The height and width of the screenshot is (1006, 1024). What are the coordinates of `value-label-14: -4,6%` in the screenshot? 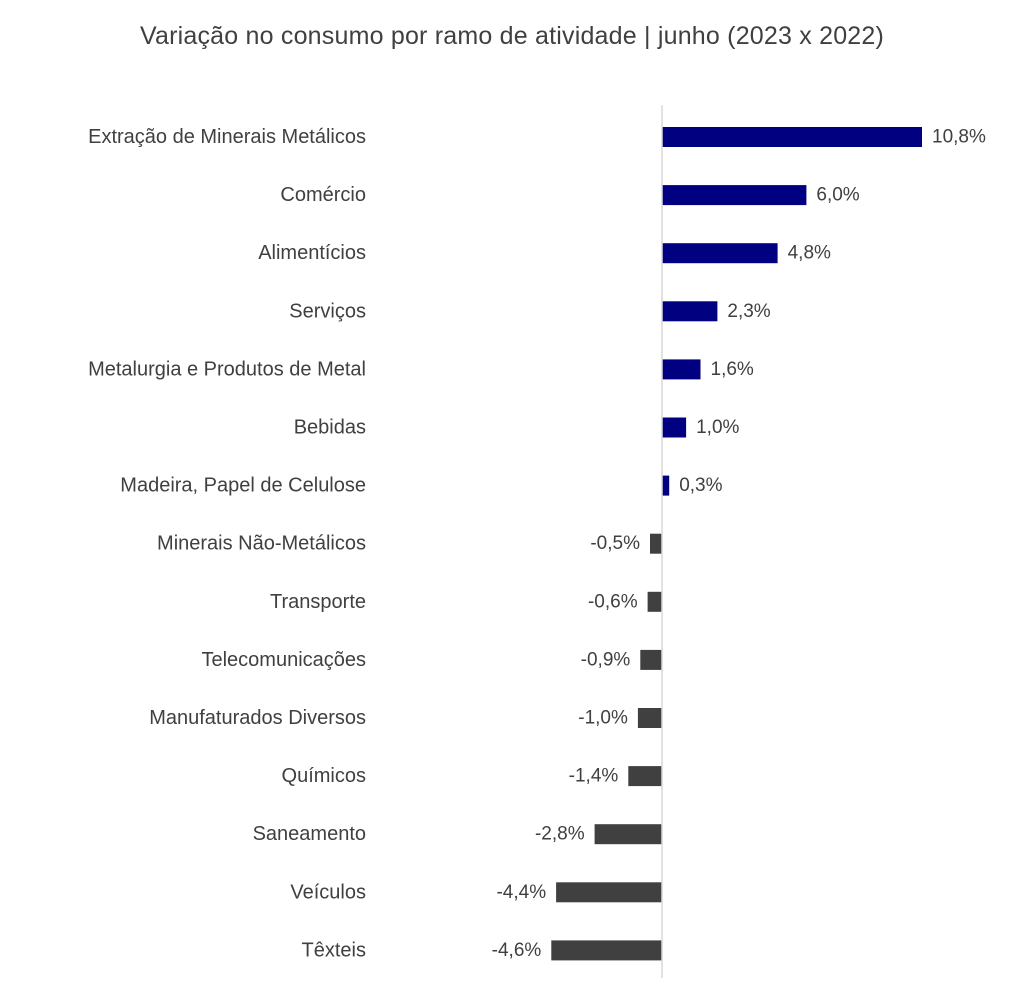 It's located at (517, 950).